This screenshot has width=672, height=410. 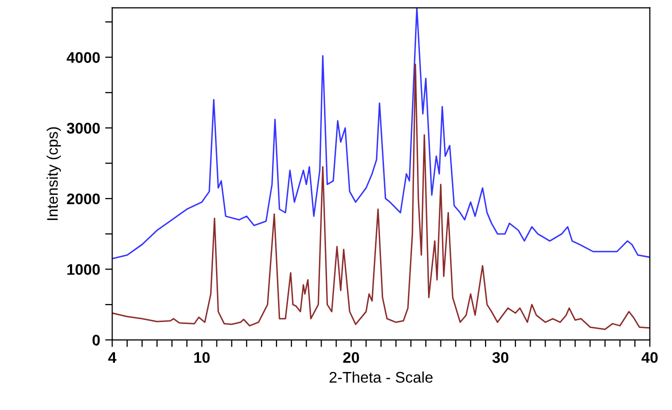 I want to click on y-axis-title: Intensity (cps), so click(x=53, y=173).